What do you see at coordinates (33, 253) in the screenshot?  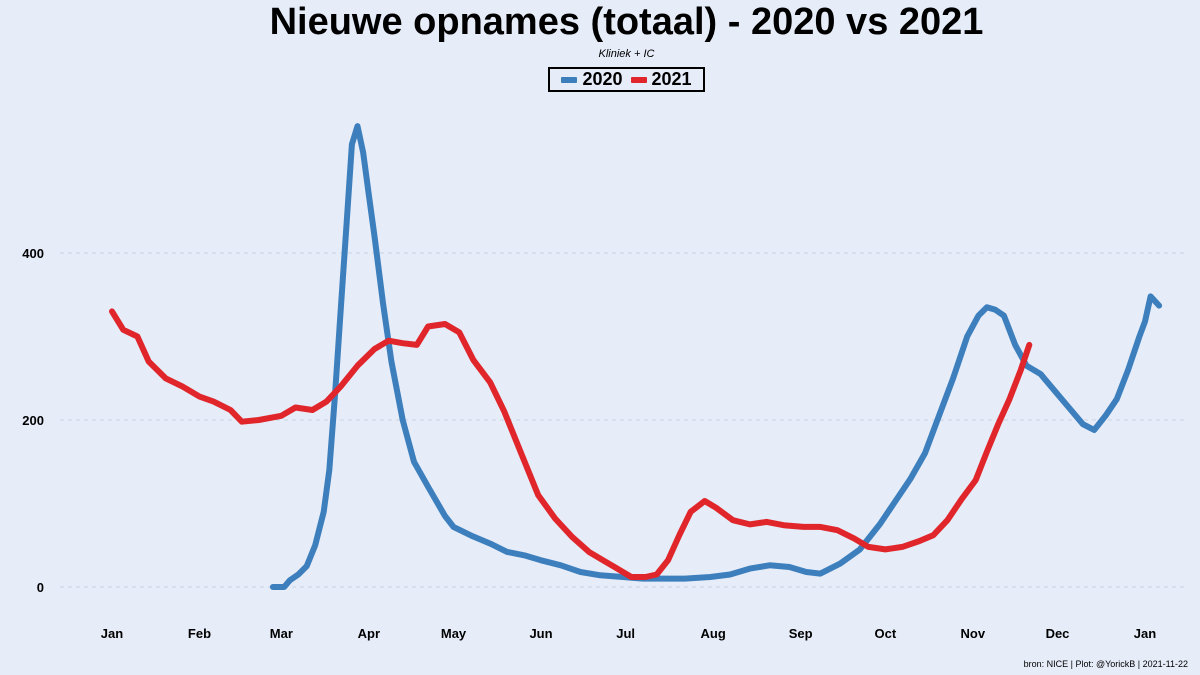 I see `y-tick-label: 400` at bounding box center [33, 253].